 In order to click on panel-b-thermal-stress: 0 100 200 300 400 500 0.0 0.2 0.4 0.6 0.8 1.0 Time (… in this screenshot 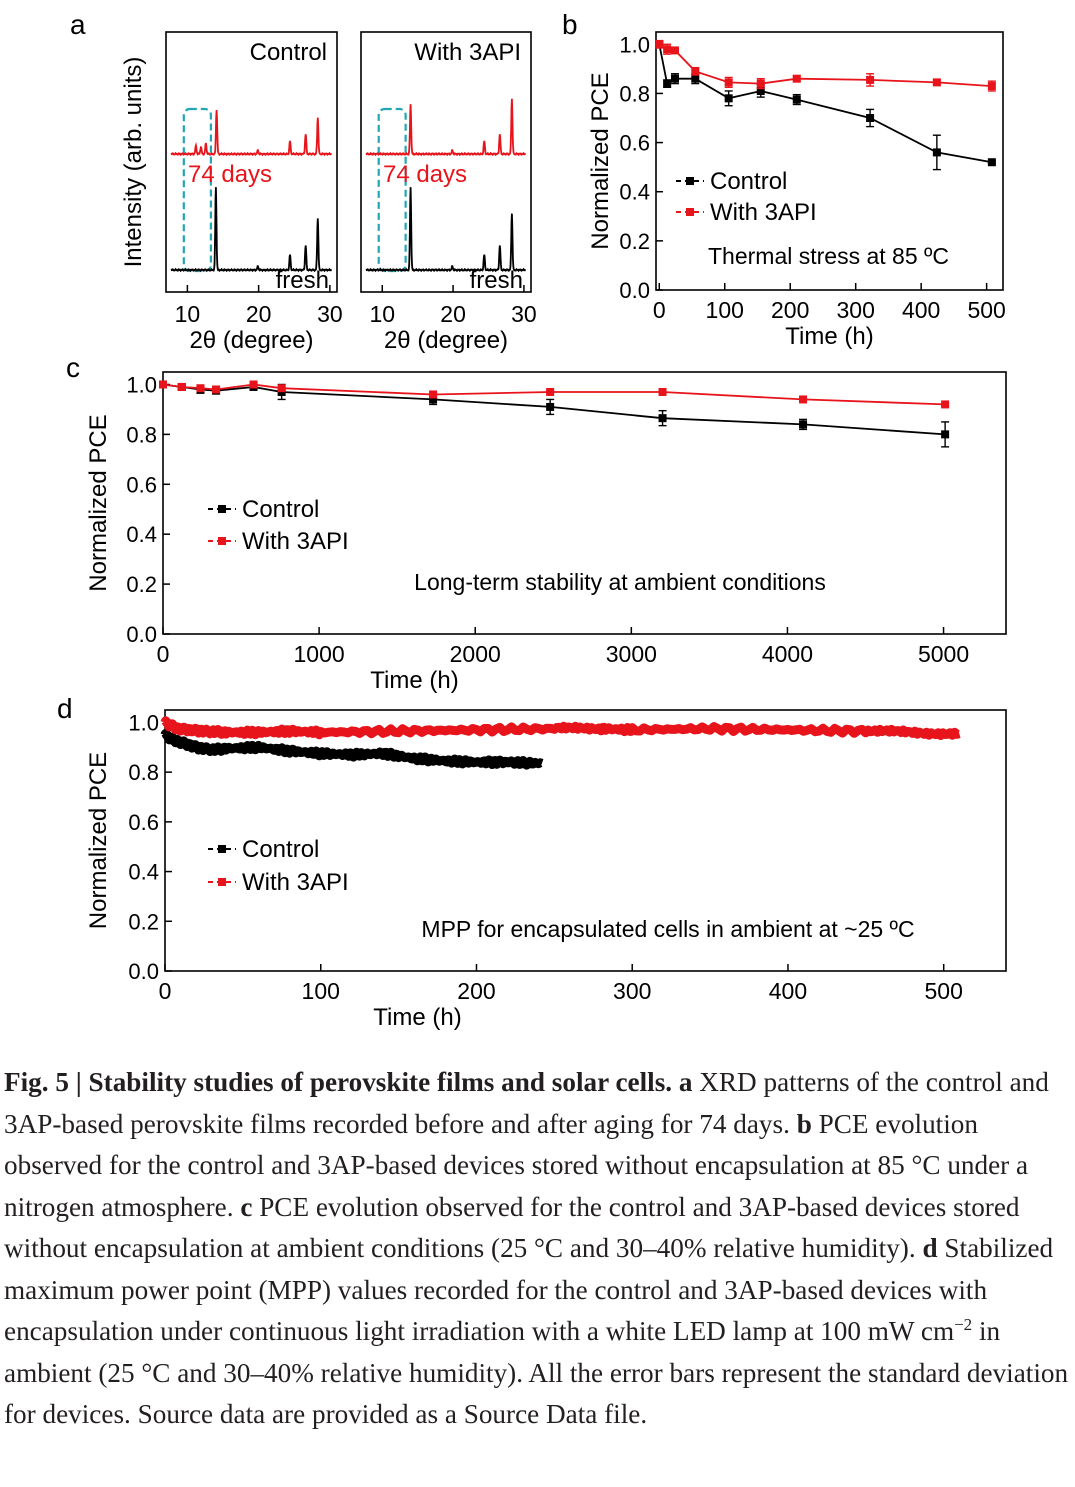, I will do `click(796, 190)`.